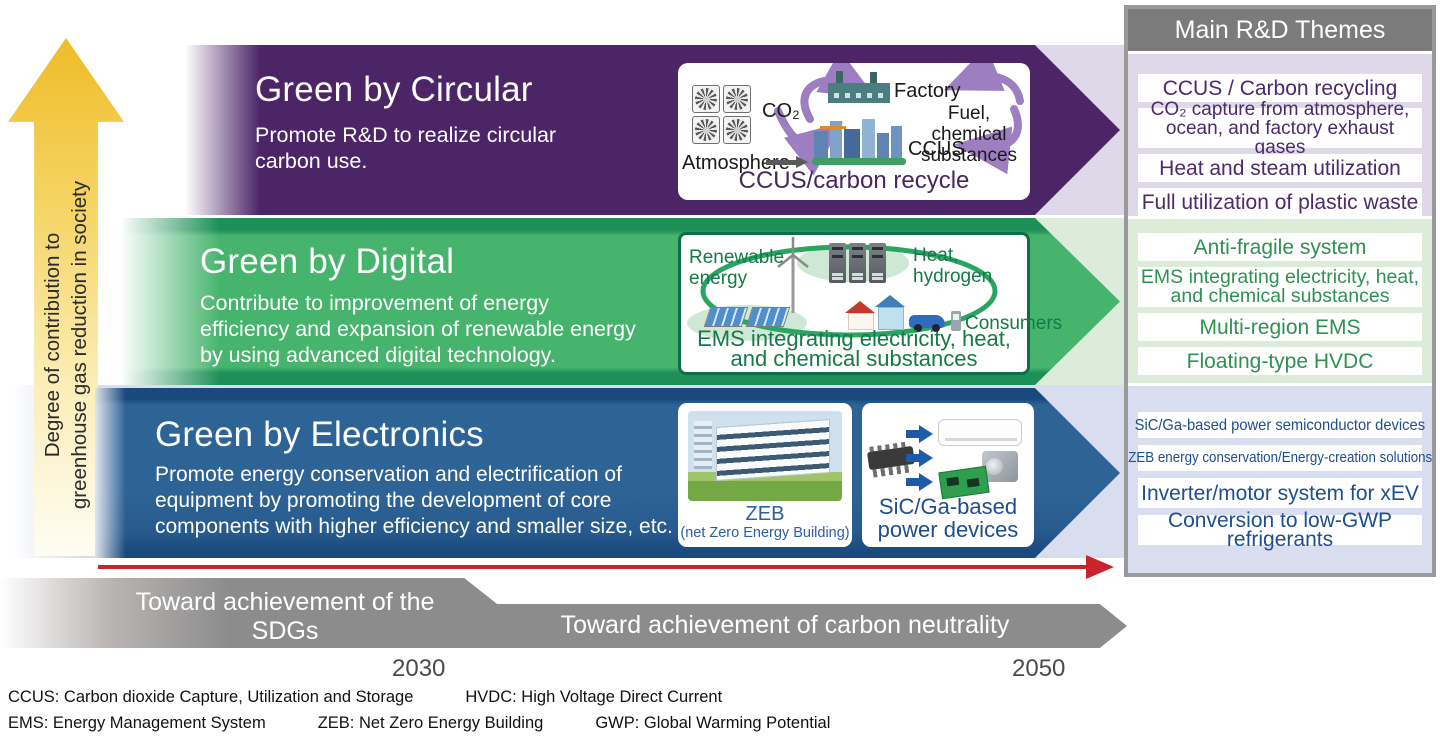  Describe the element at coordinates (890, 312) in the screenshot. I see `building-icon` at that location.